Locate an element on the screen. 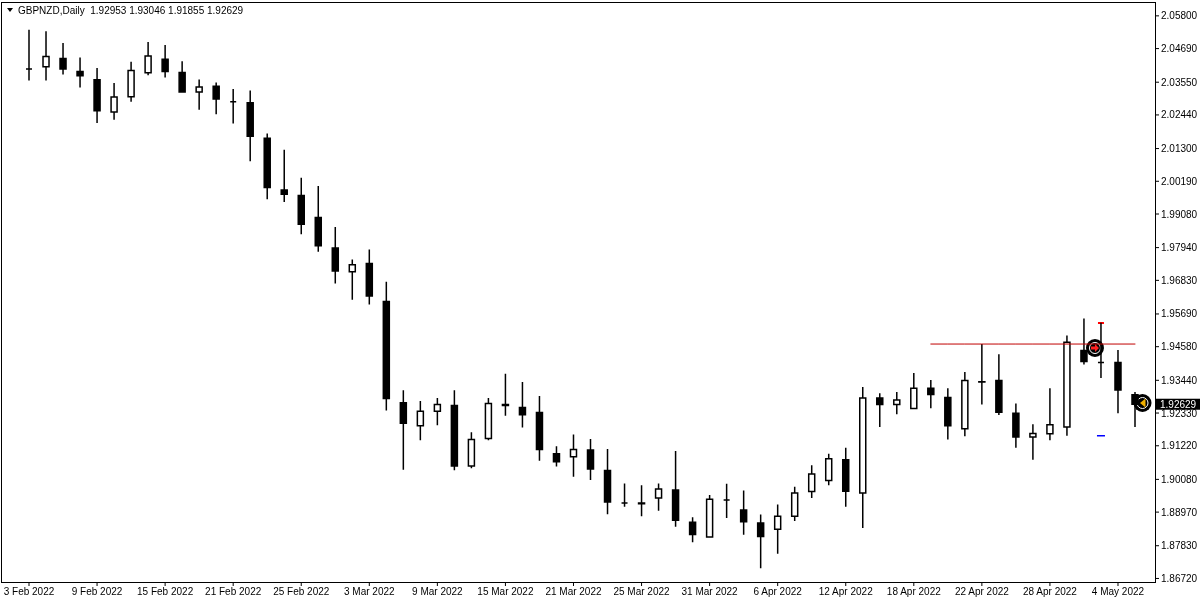 The width and height of the screenshot is (1200, 600). x-tick-label: 21 Mar 2022 is located at coordinates (573, 591).